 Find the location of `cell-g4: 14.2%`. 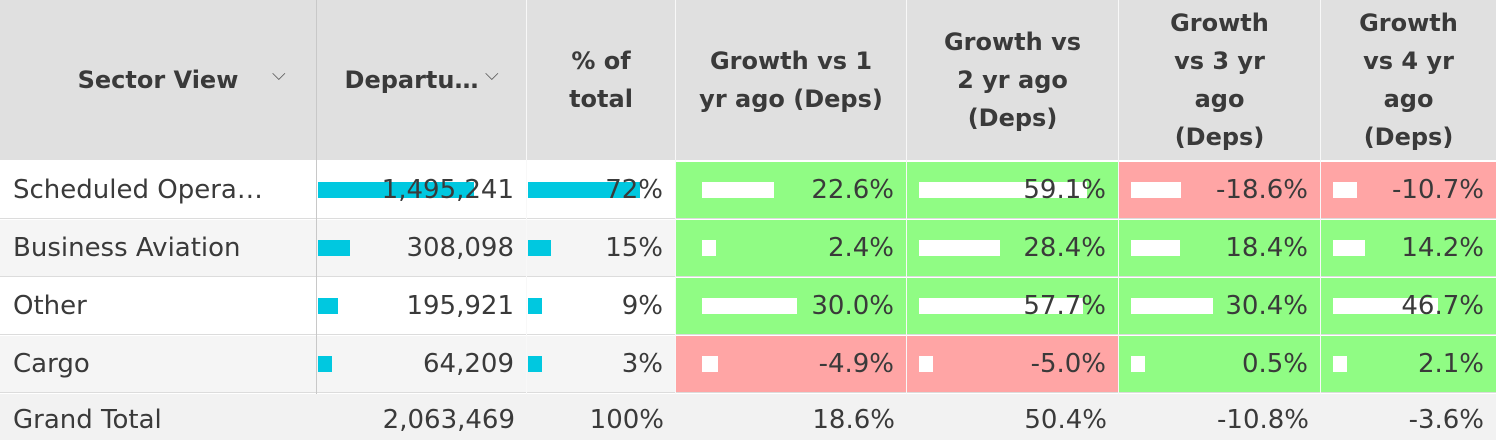

cell-g4: 14.2% is located at coordinates (1408, 248).